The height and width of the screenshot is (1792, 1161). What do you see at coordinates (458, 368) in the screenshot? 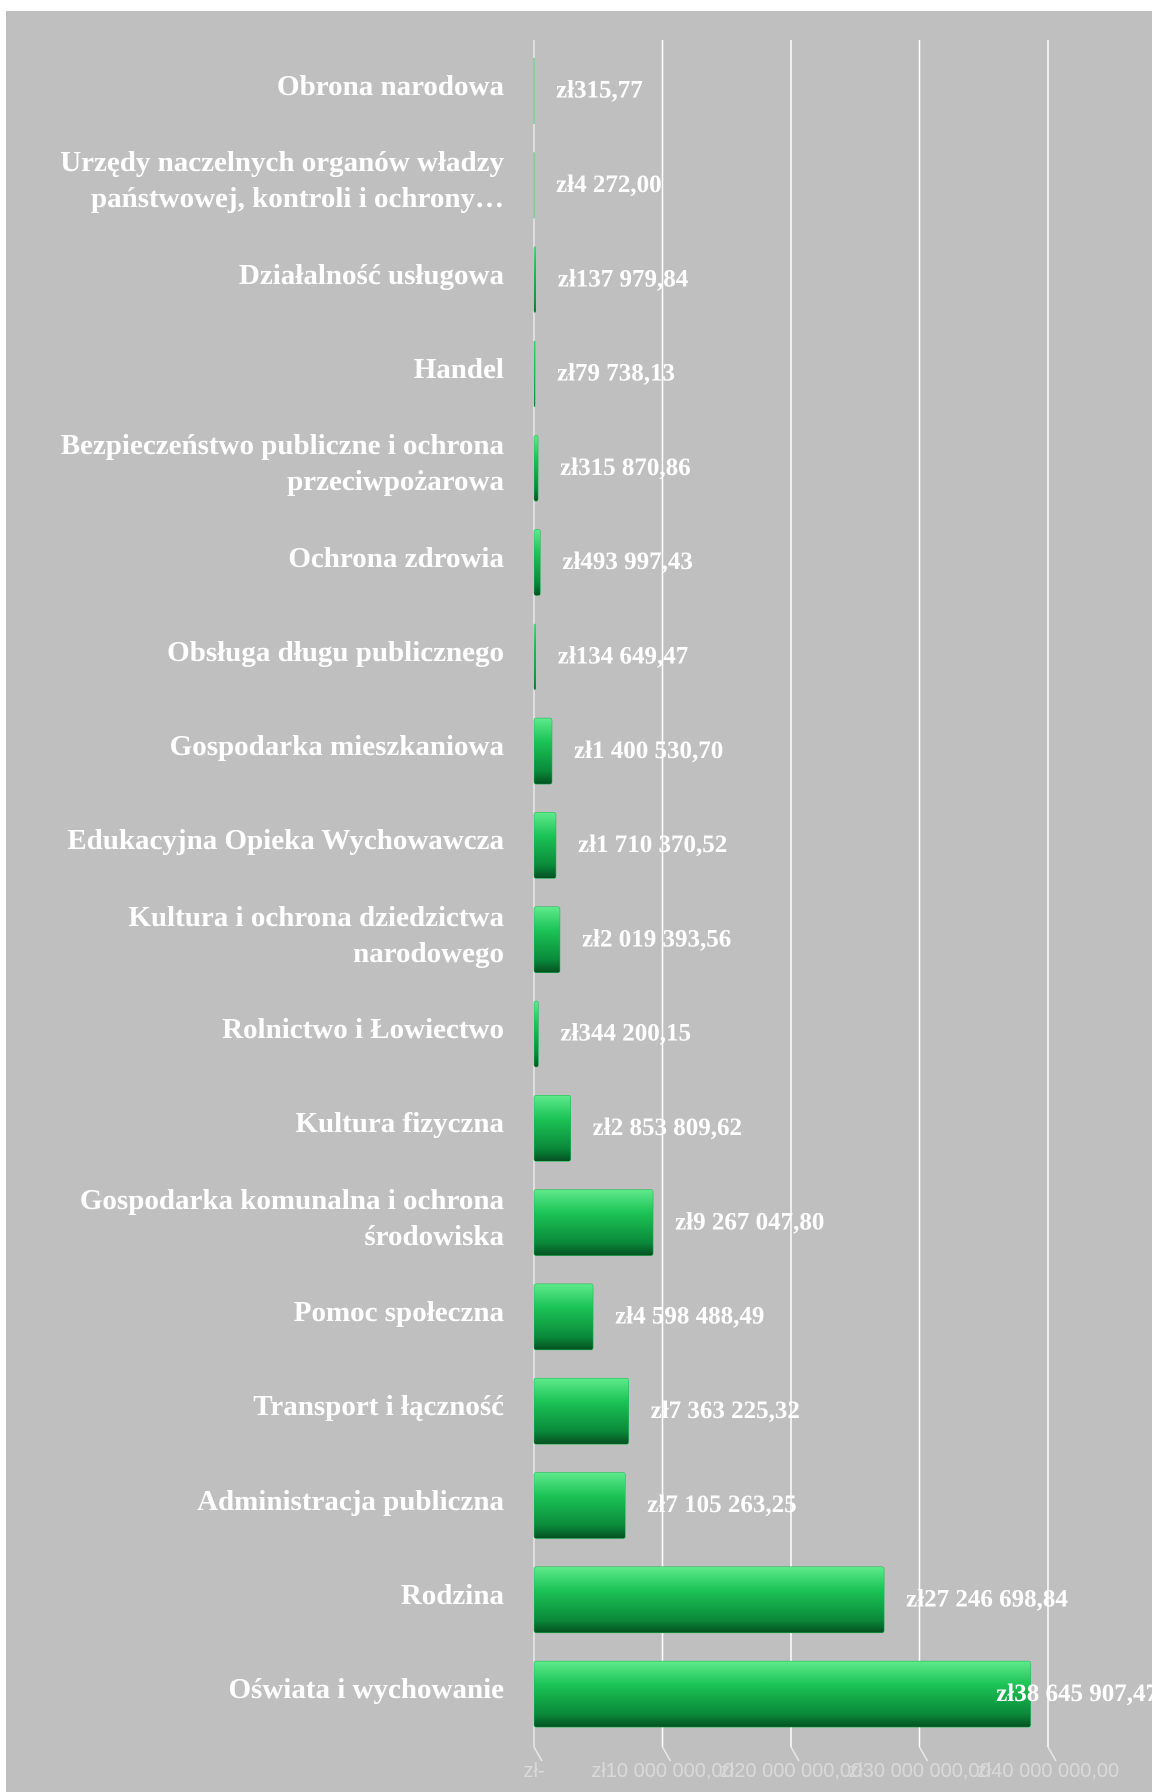
I see `category-label: Handel` at bounding box center [458, 368].